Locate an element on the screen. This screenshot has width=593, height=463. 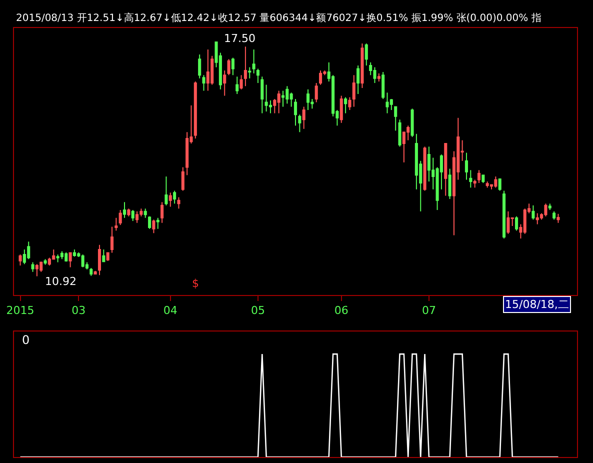
annotation: 17.50 is located at coordinates (240, 38).